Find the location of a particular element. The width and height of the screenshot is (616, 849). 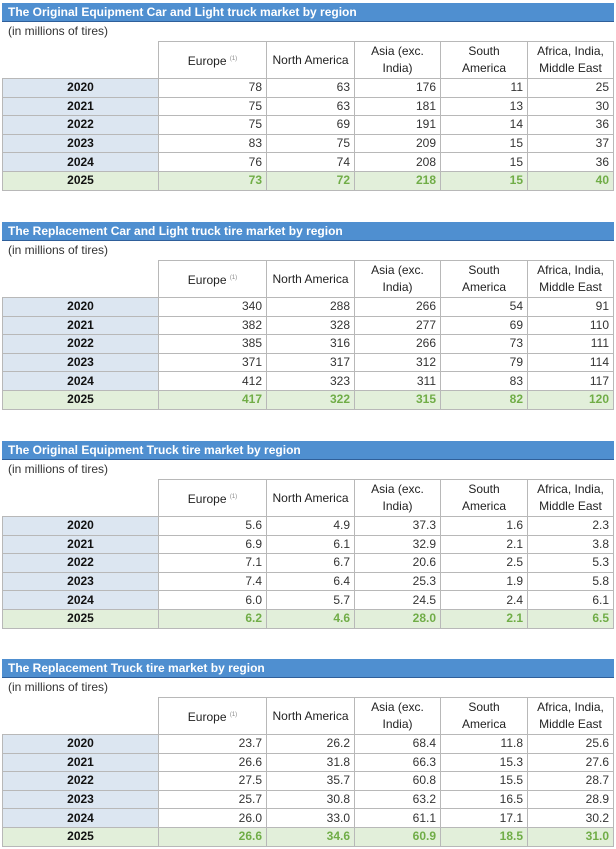

value-cell: 316 is located at coordinates (310, 344).